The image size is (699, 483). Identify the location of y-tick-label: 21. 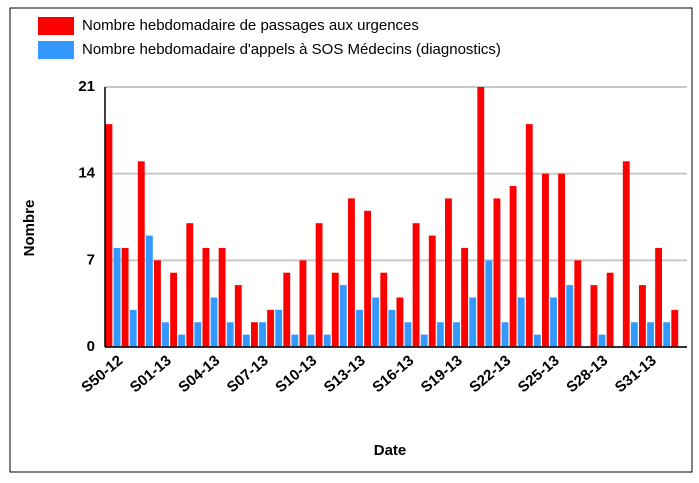
(86, 86).